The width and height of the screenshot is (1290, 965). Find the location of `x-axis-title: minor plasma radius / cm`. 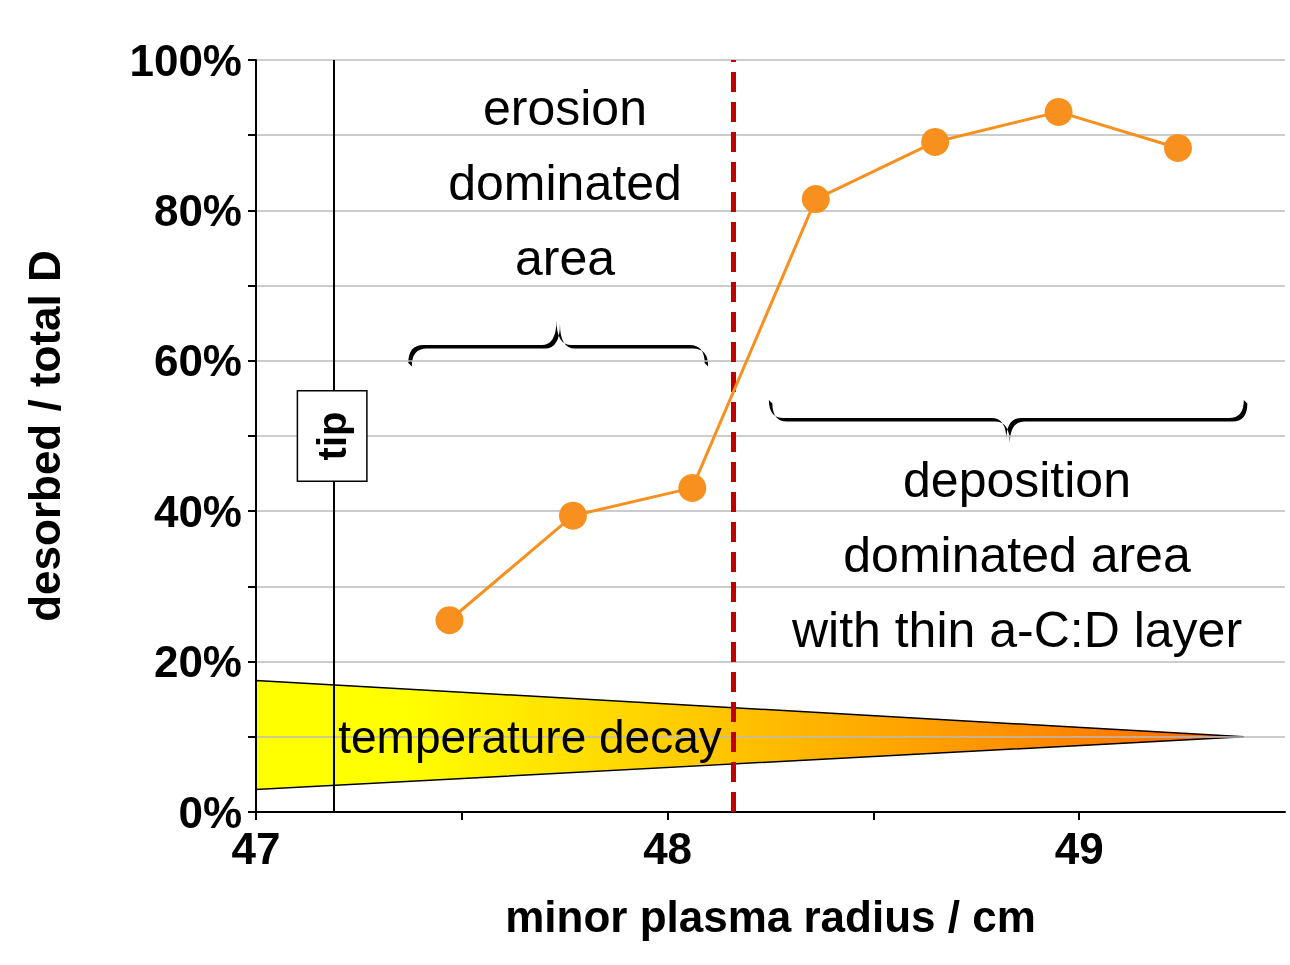

x-axis-title: minor plasma radius / cm is located at coordinates (770, 916).